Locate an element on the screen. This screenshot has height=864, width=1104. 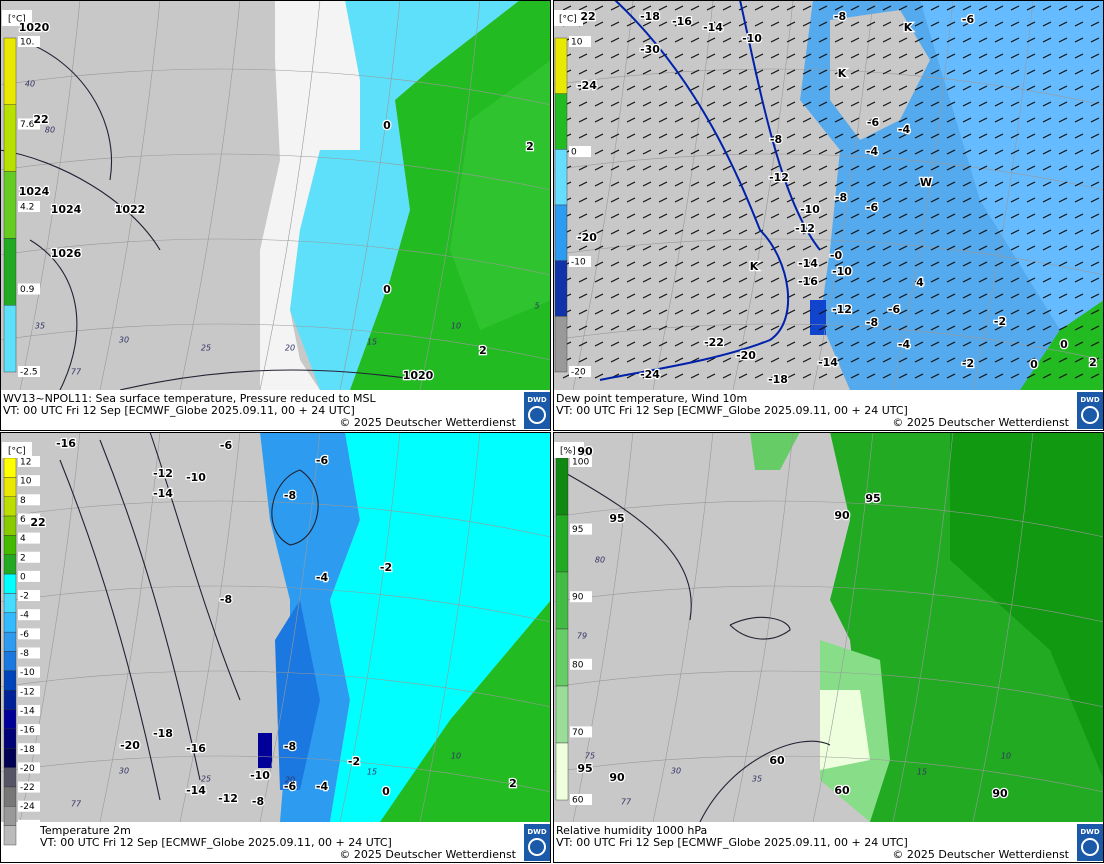
graticule-label: 30 is located at coordinates (124, 771).